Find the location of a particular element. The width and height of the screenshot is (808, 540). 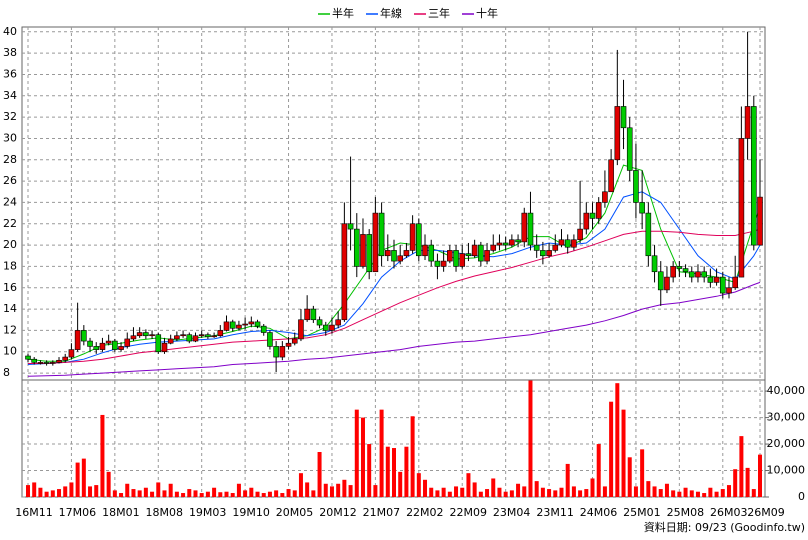

x-tick-label: 23M11 is located at coordinates (555, 512).